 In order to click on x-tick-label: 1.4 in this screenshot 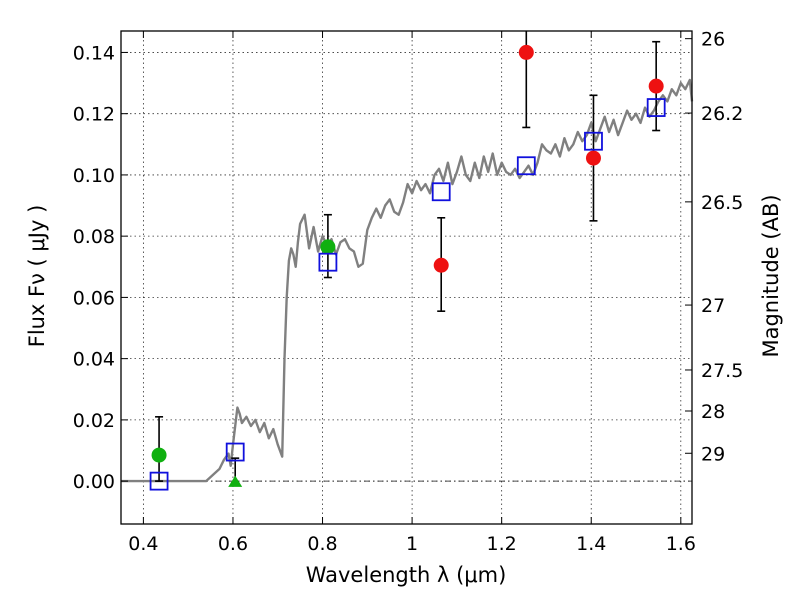, I will do `click(591, 544)`.